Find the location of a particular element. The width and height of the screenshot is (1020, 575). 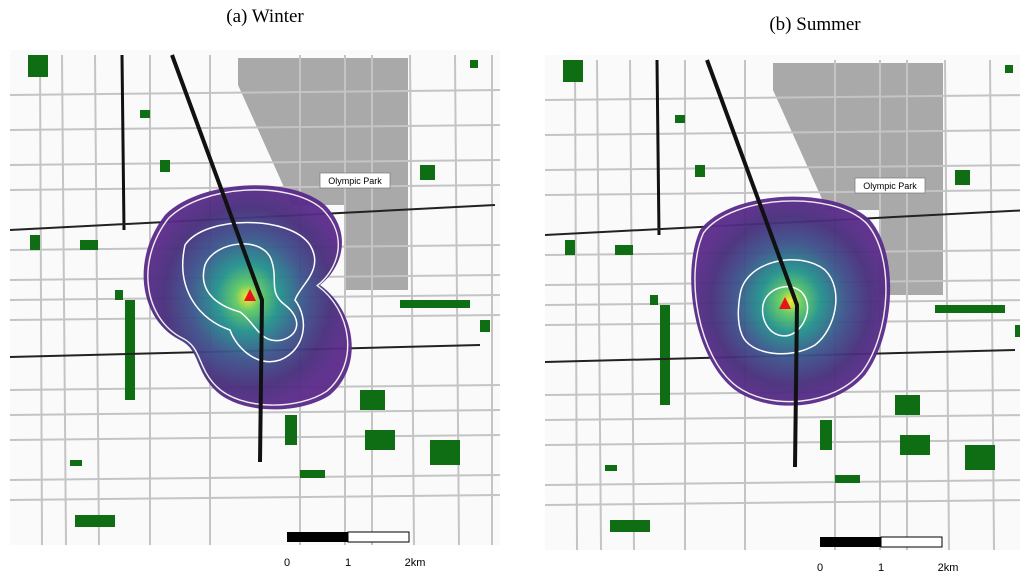

panel-title: (b) Summer is located at coordinates (815, 24).